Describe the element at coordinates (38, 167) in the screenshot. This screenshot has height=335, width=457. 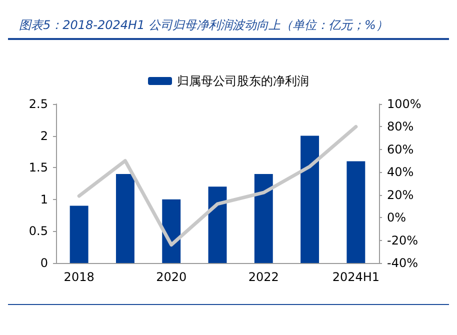
I see `y-tick-label: 1.5` at that location.